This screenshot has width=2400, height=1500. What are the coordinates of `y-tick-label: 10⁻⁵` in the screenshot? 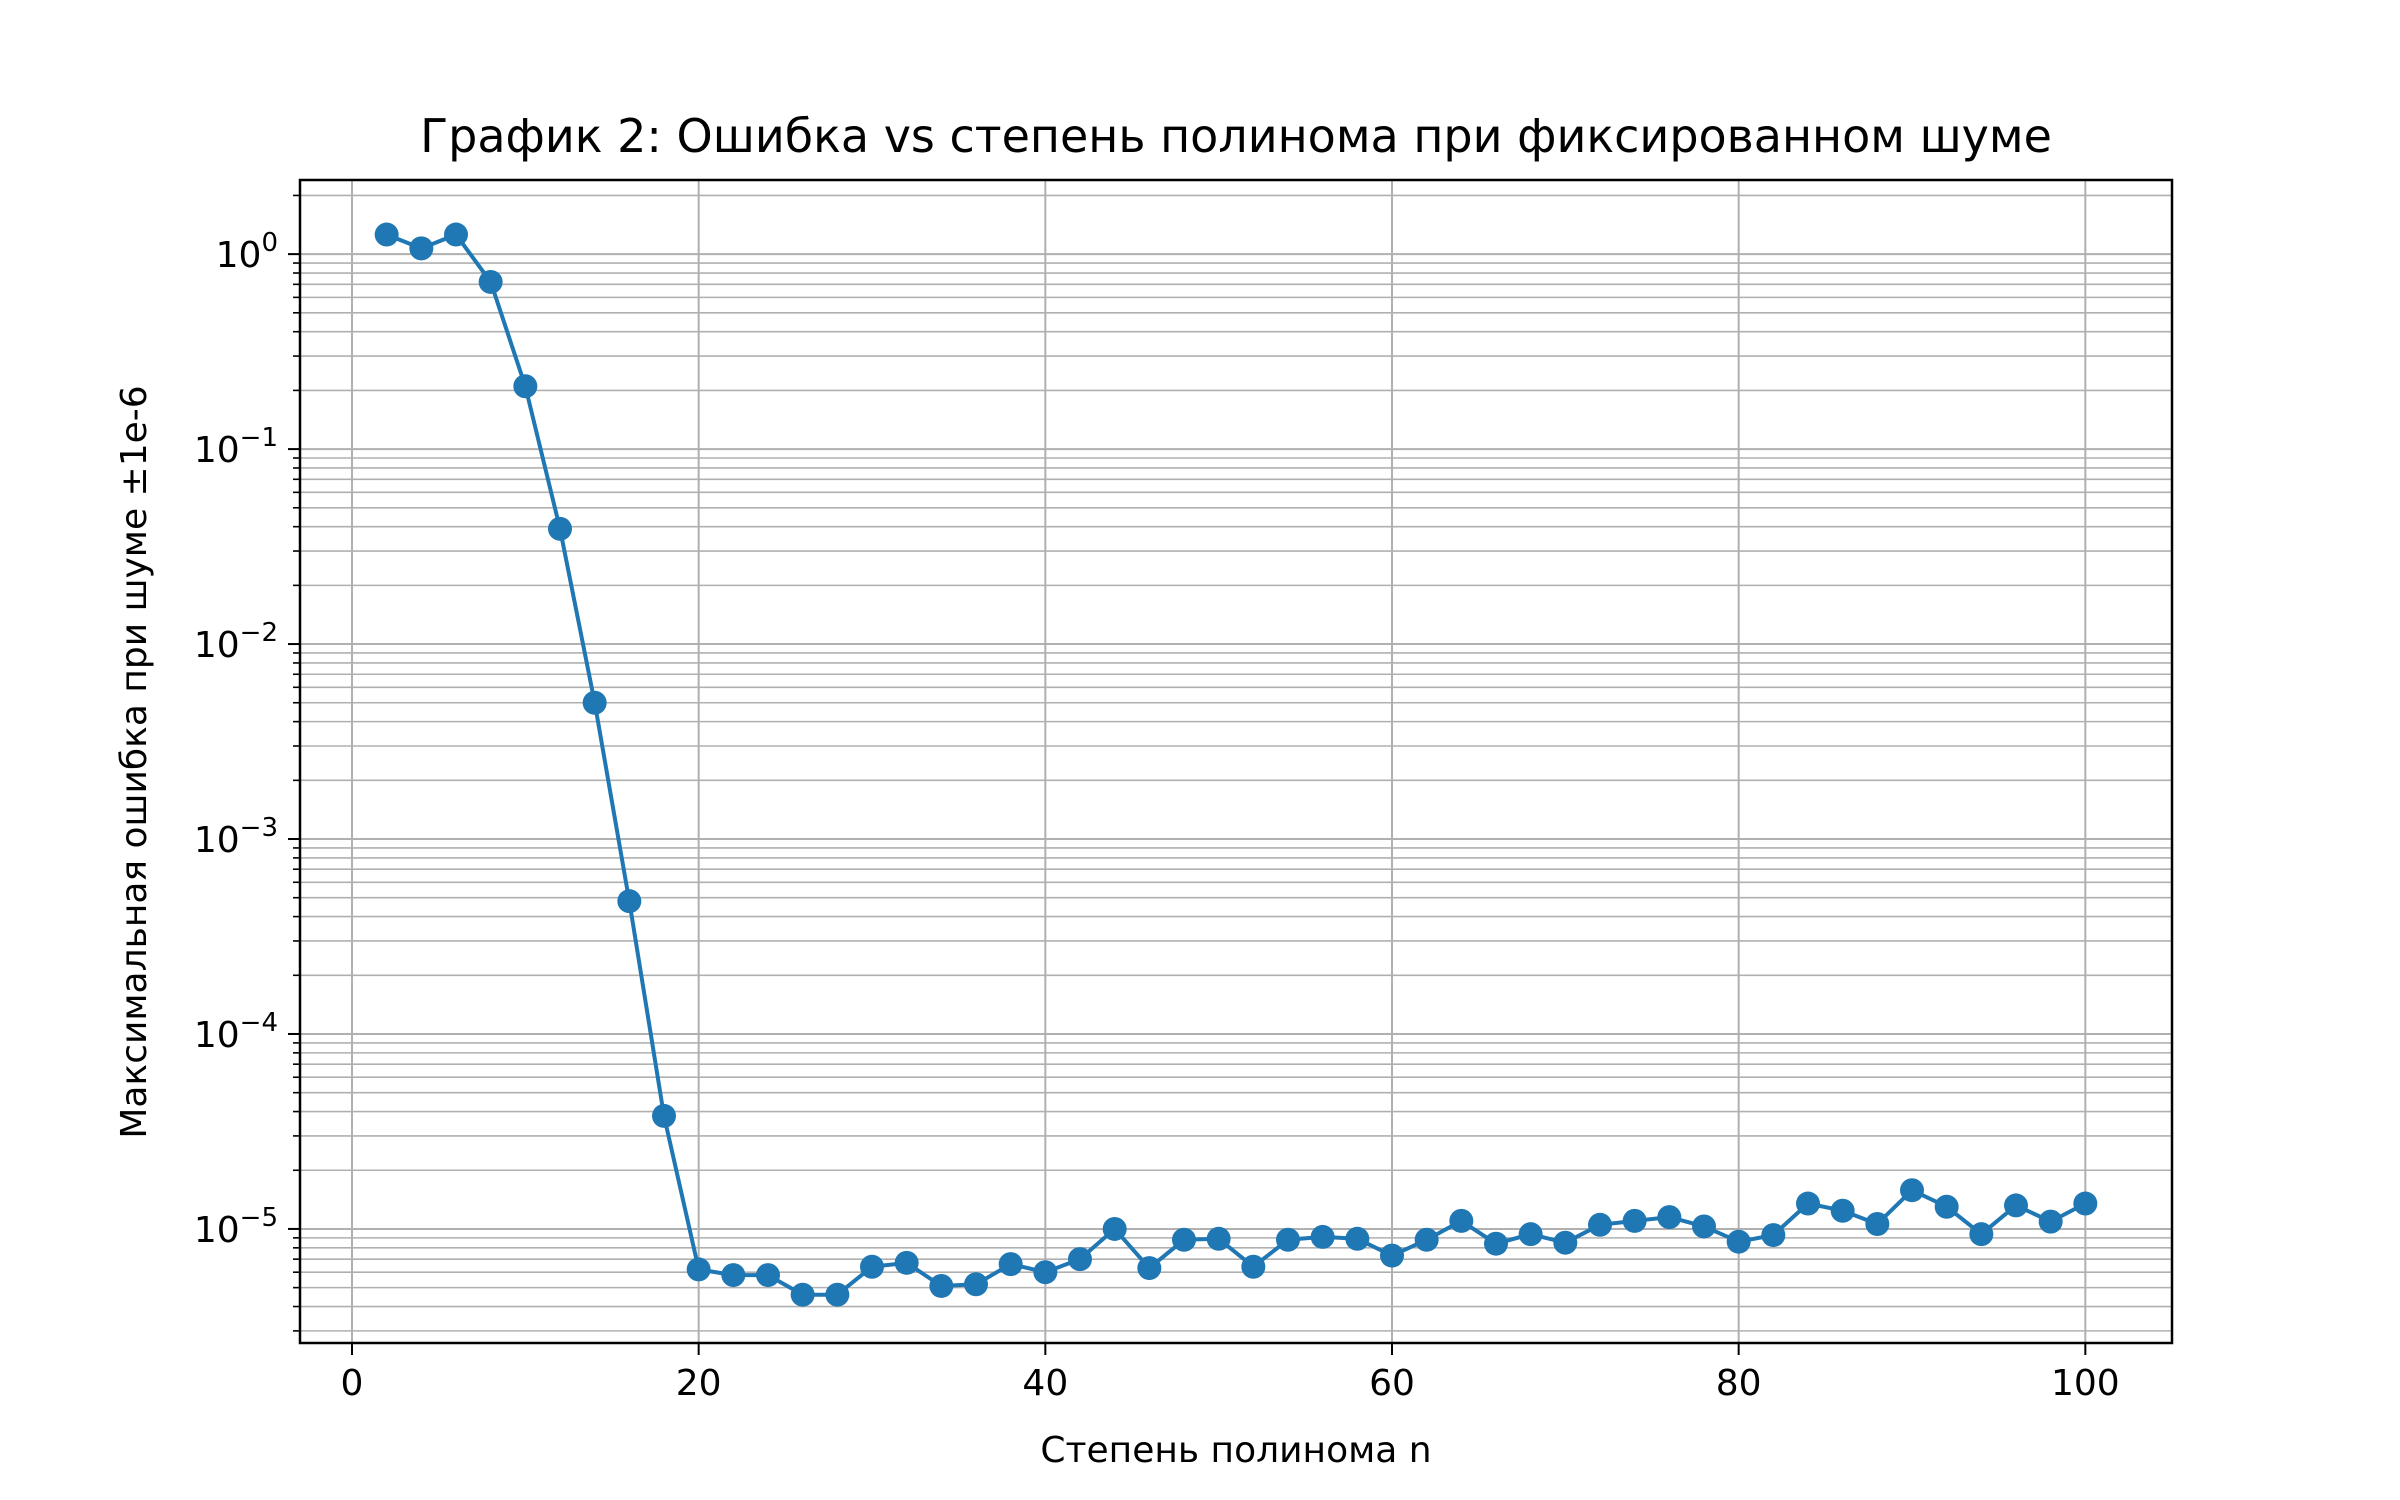 It's located at (236, 1227).